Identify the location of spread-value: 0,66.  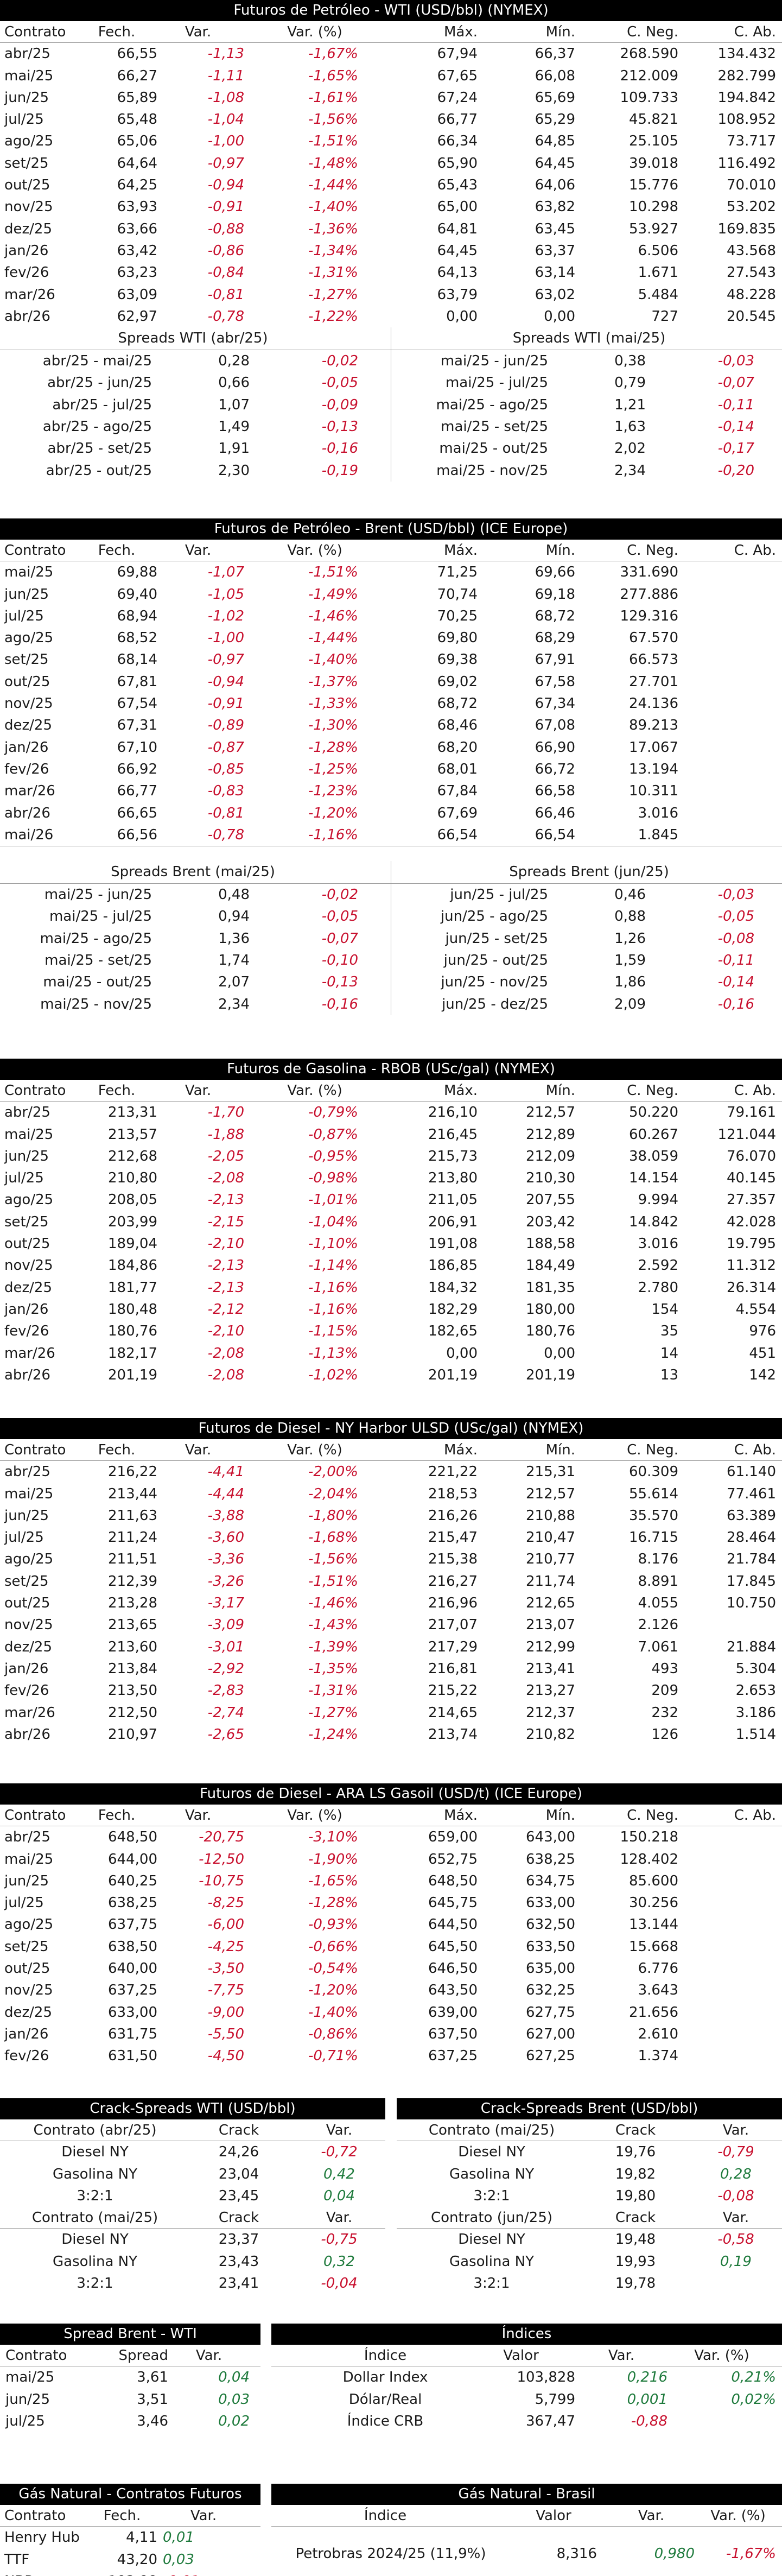
(234, 383).